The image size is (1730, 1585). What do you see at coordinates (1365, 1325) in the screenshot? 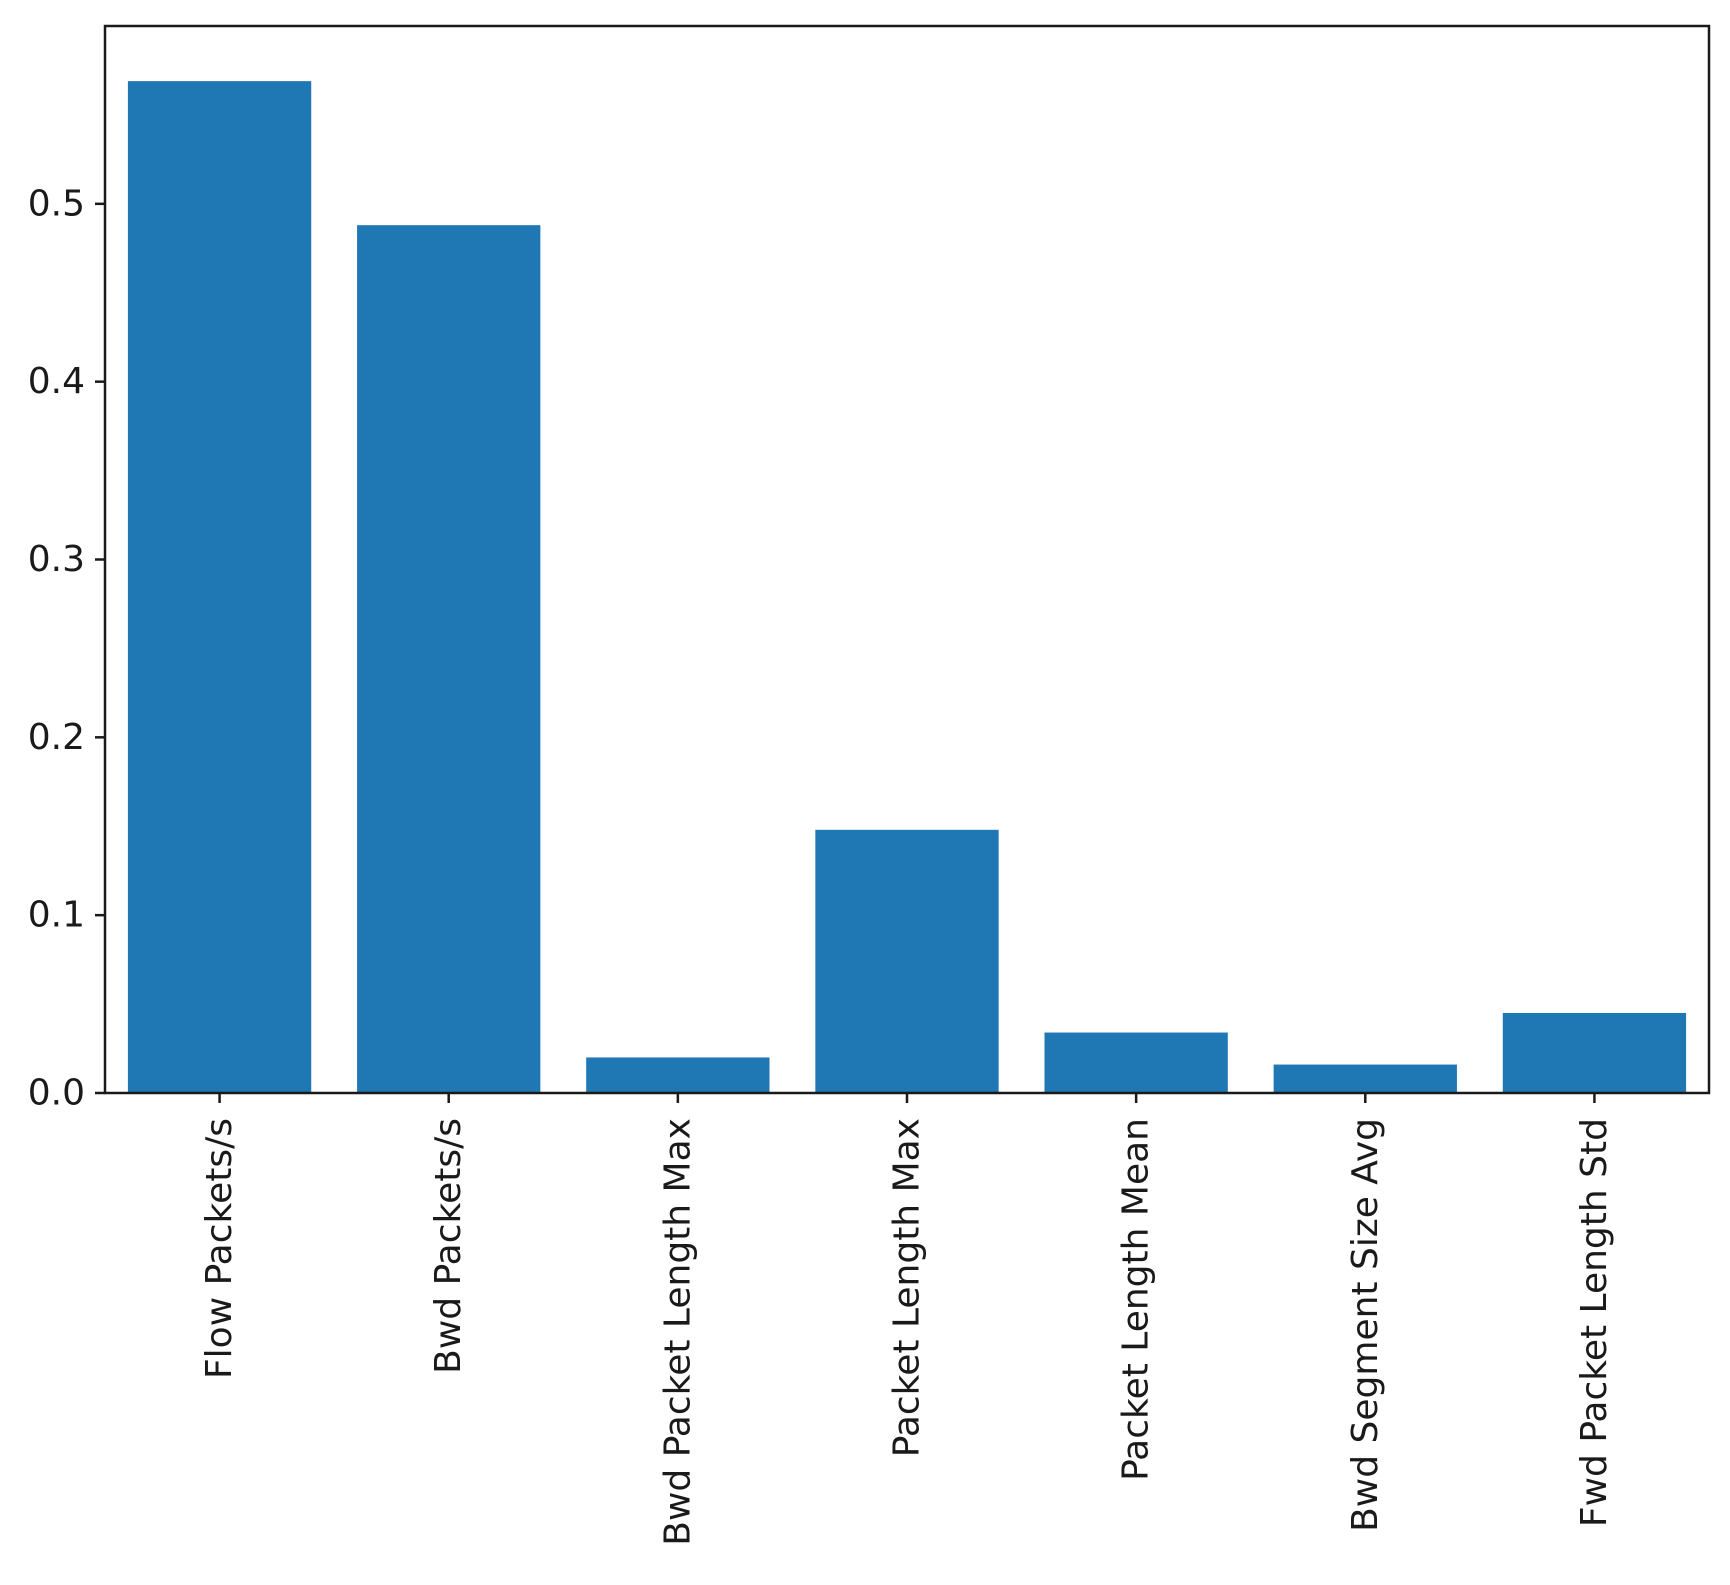
I see `x-tick-label: Bwd Segment Size Avg` at bounding box center [1365, 1325].